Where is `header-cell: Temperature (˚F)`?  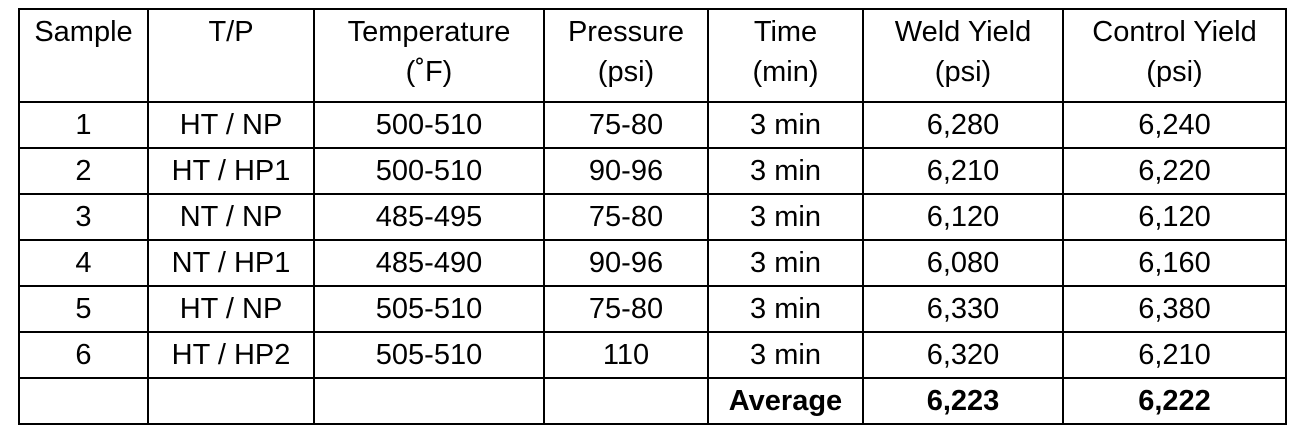 header-cell: Temperature (˚F) is located at coordinates (429, 55).